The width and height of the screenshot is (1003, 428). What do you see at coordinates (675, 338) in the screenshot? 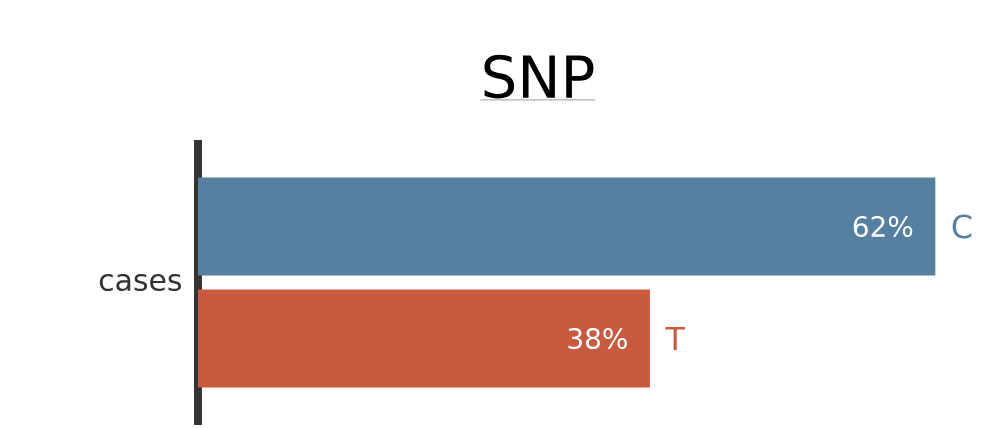
I see `series-label: T` at bounding box center [675, 338].